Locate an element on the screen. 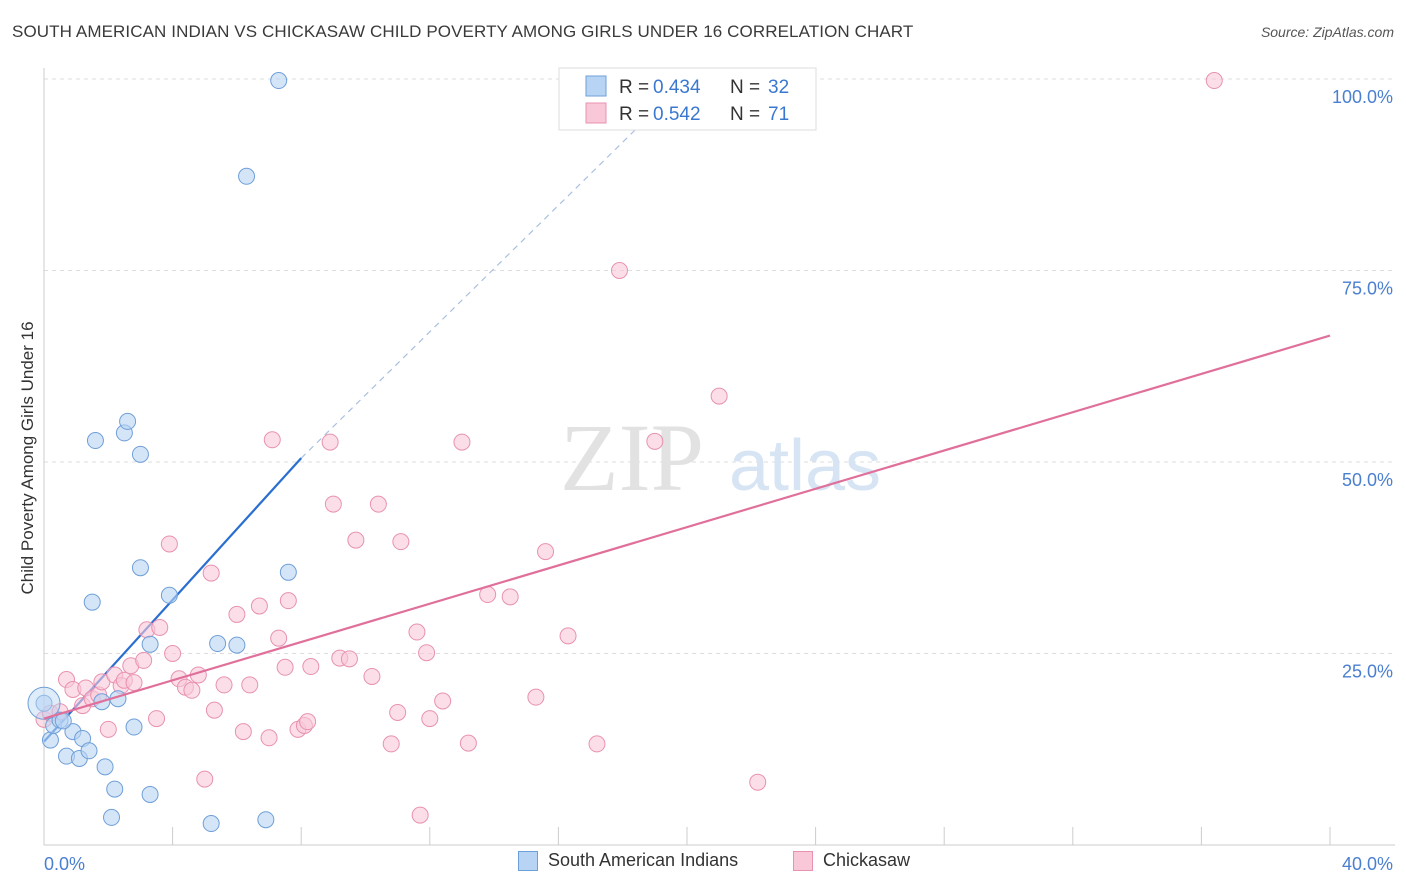 The height and width of the screenshot is (892, 1406). stats-r-value-pink: 0.542 is located at coordinates (677, 114).